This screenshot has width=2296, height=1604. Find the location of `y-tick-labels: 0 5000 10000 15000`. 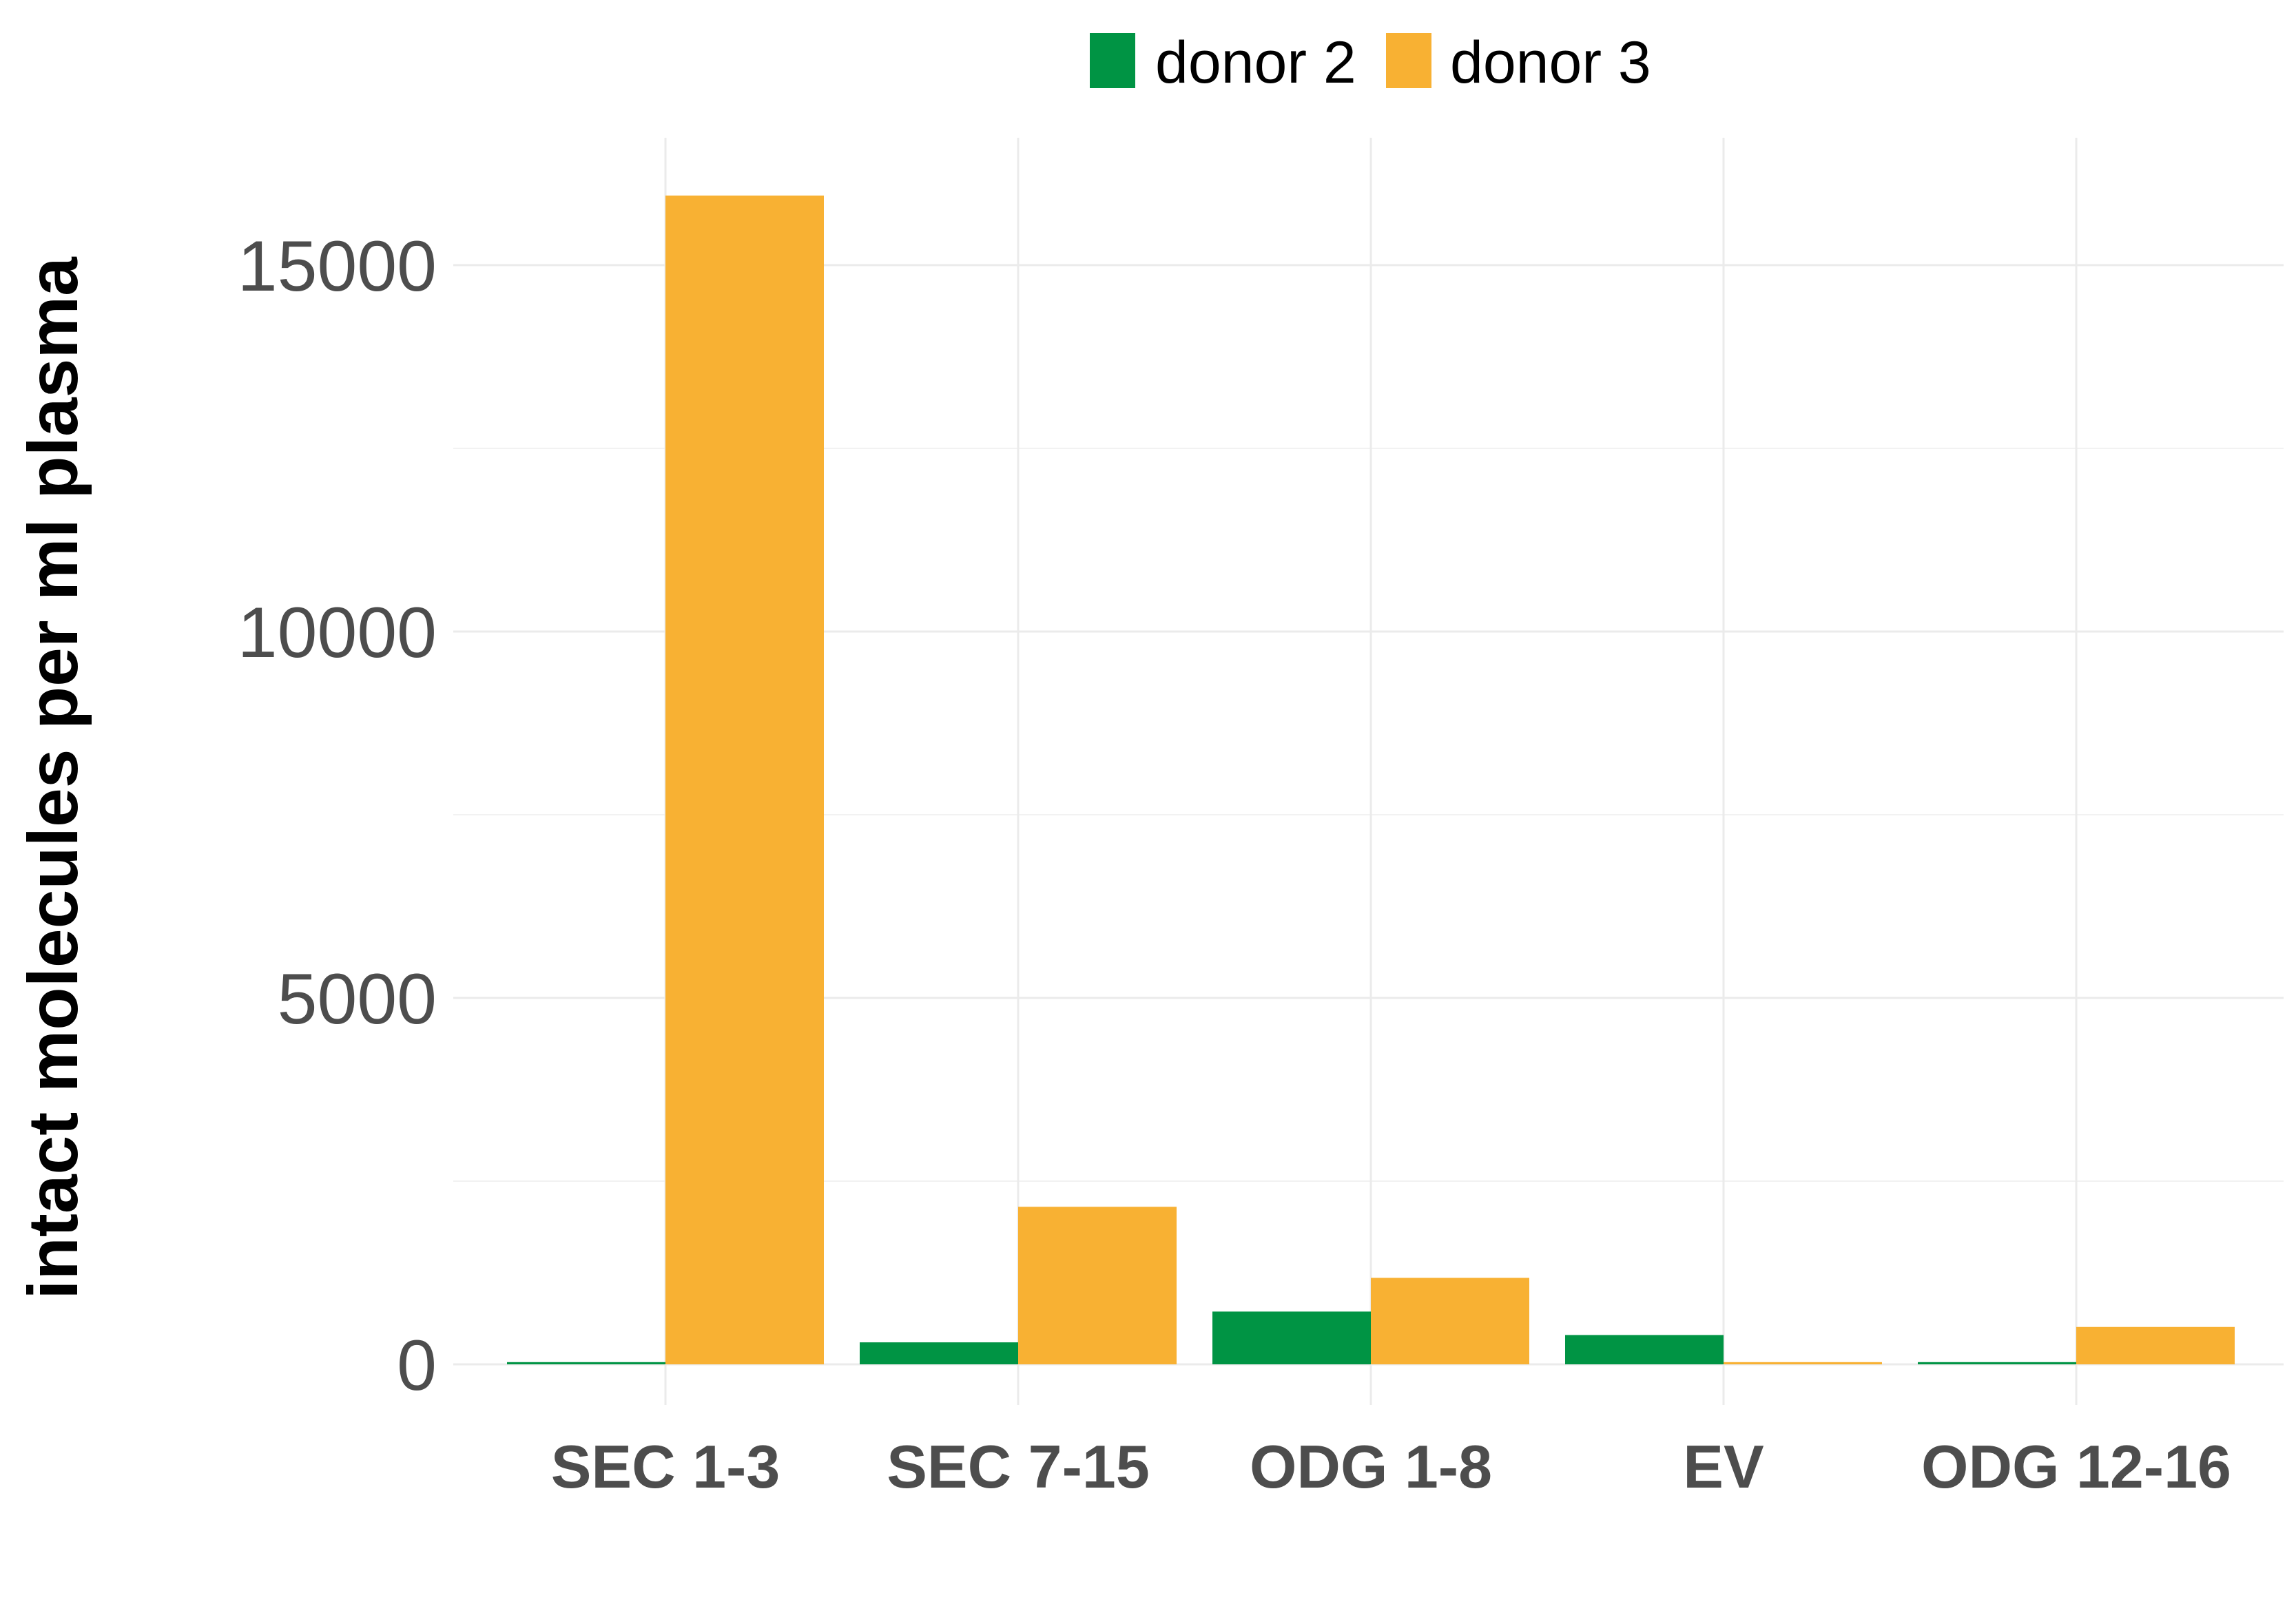

y-tick-labels: 0 5000 10000 15000 is located at coordinates (337, 816).